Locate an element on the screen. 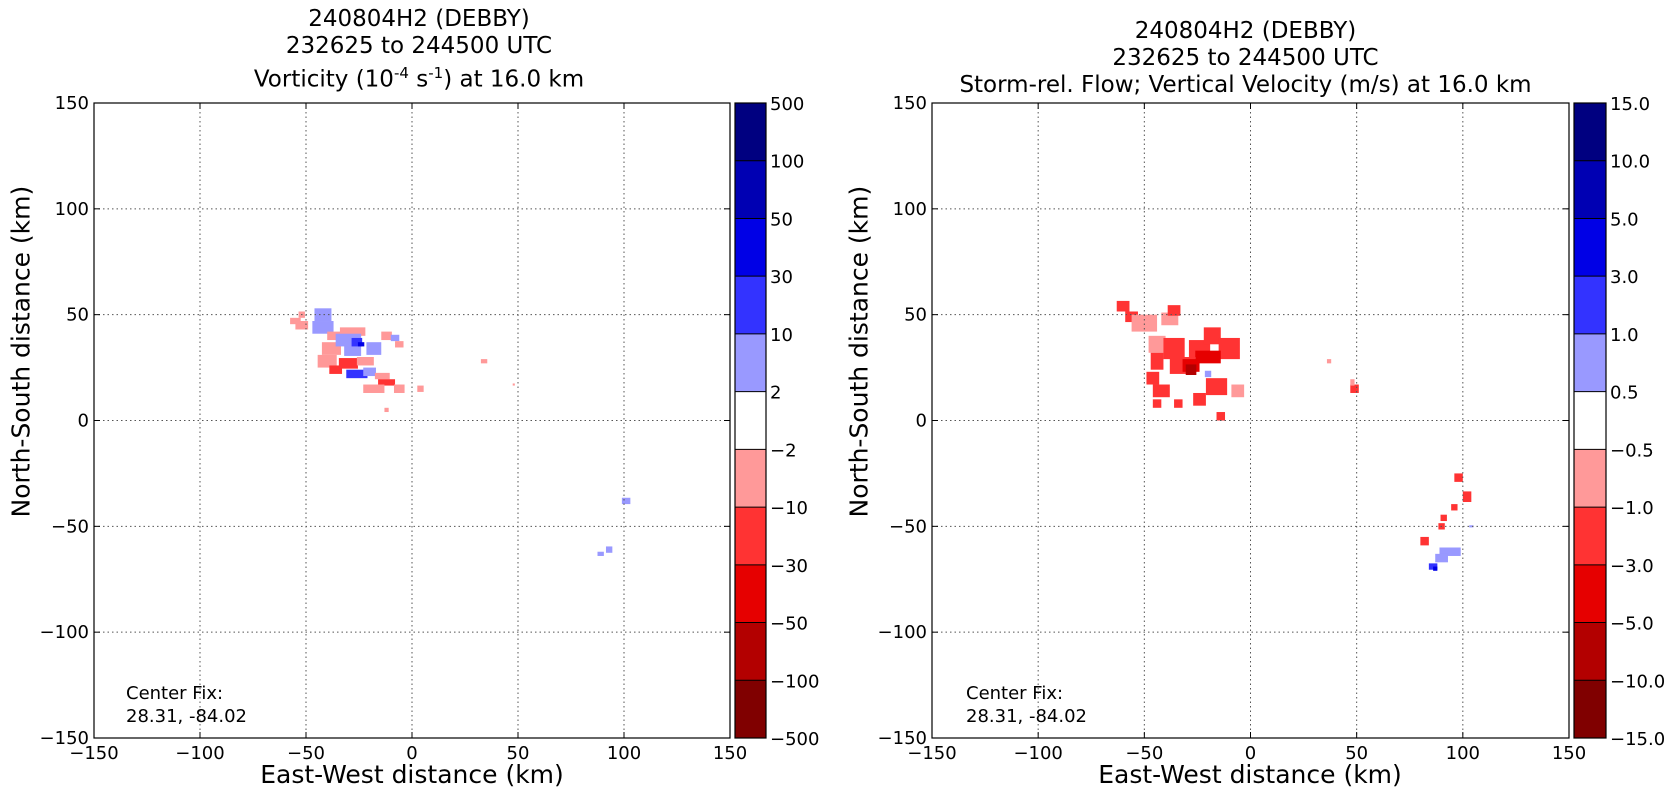 The width and height of the screenshot is (1677, 797). colorbar-label: 30 is located at coordinates (781, 277).